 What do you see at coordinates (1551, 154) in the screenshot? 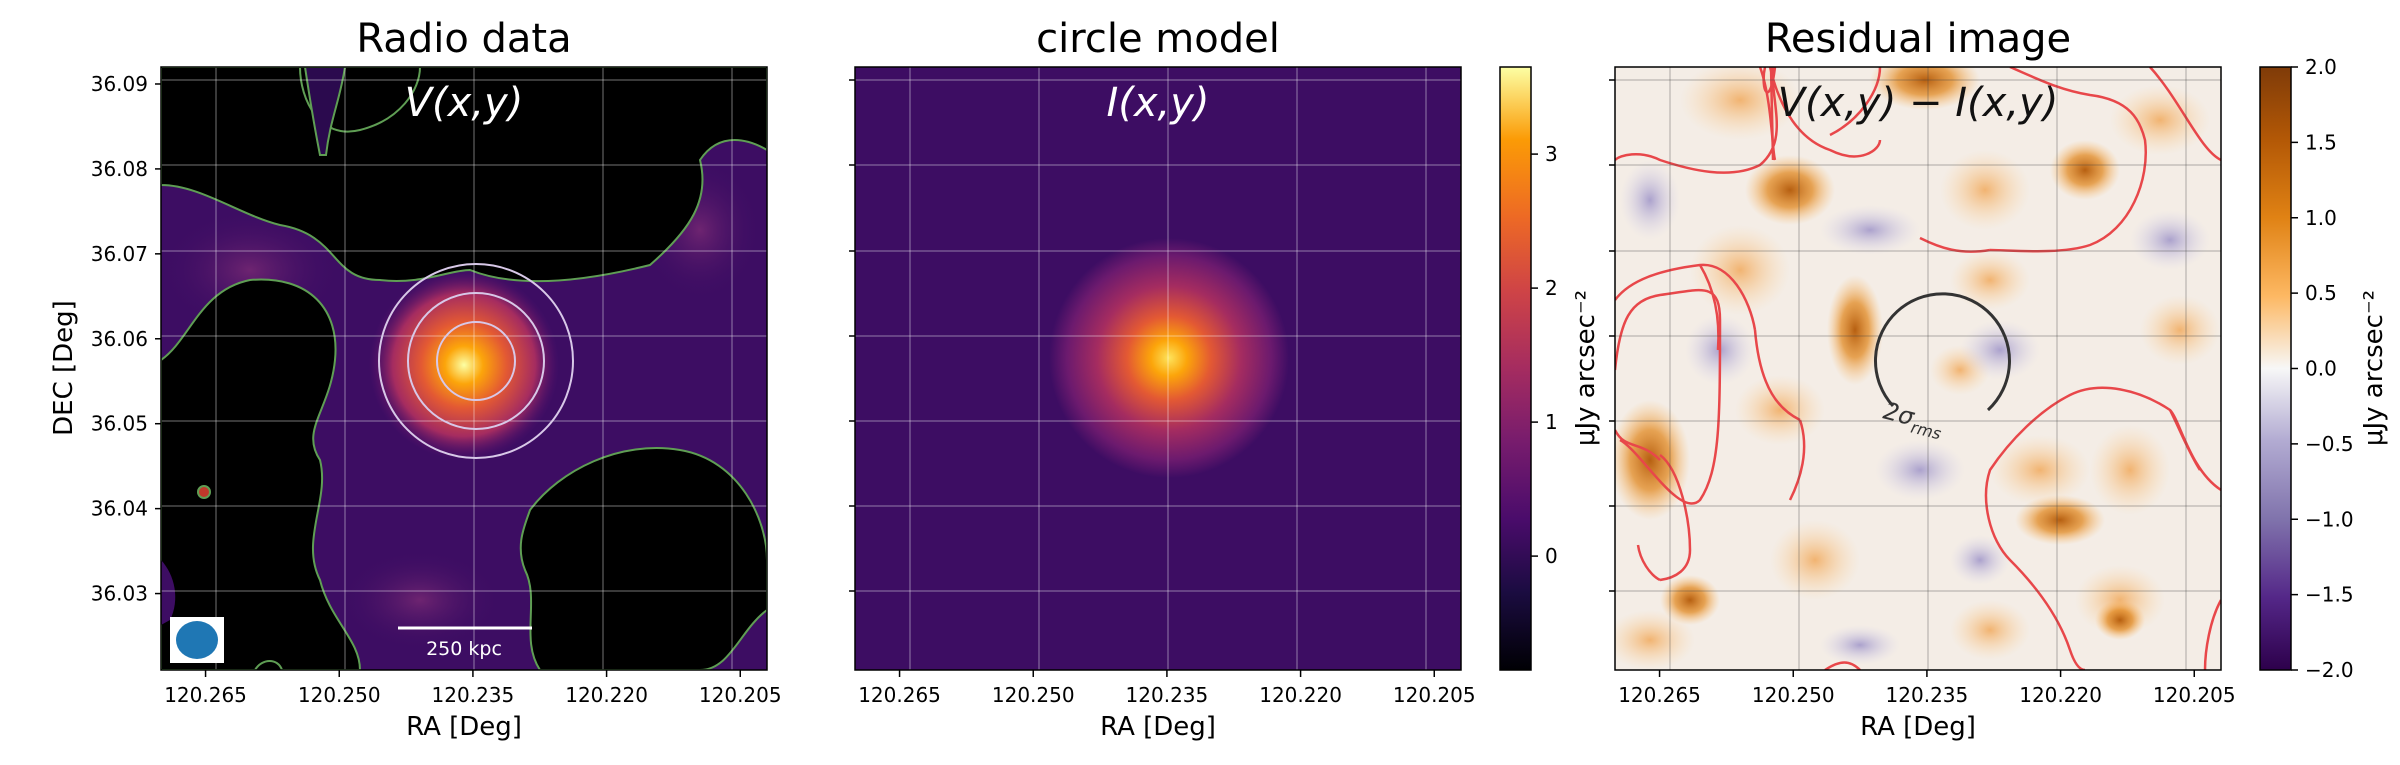
I see `colorbar-tick-label: 3` at bounding box center [1551, 154].